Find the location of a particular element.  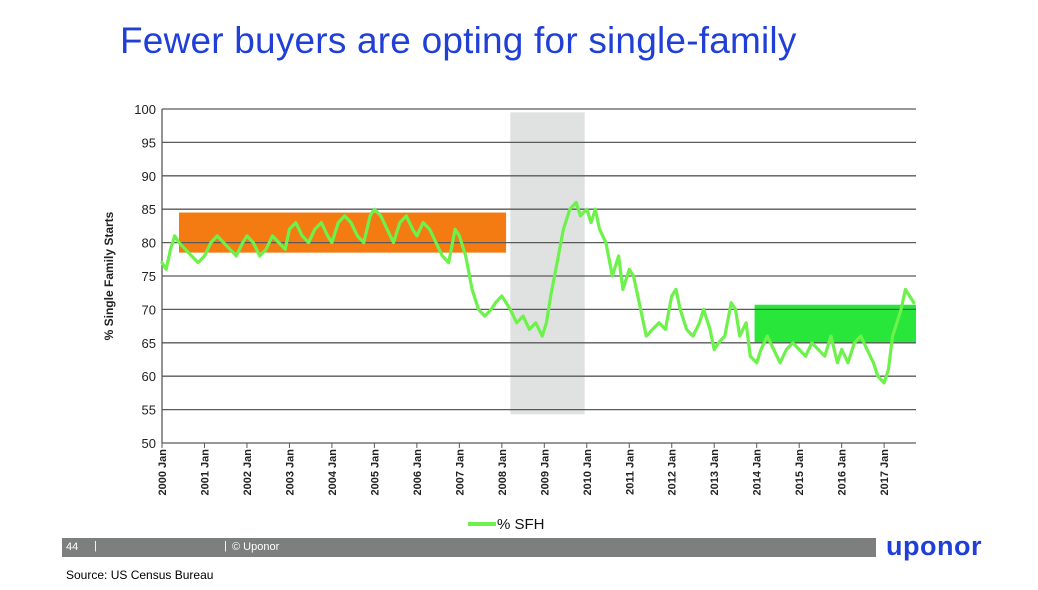

y-axis-label: % Single Family Starts is located at coordinates (109, 275).